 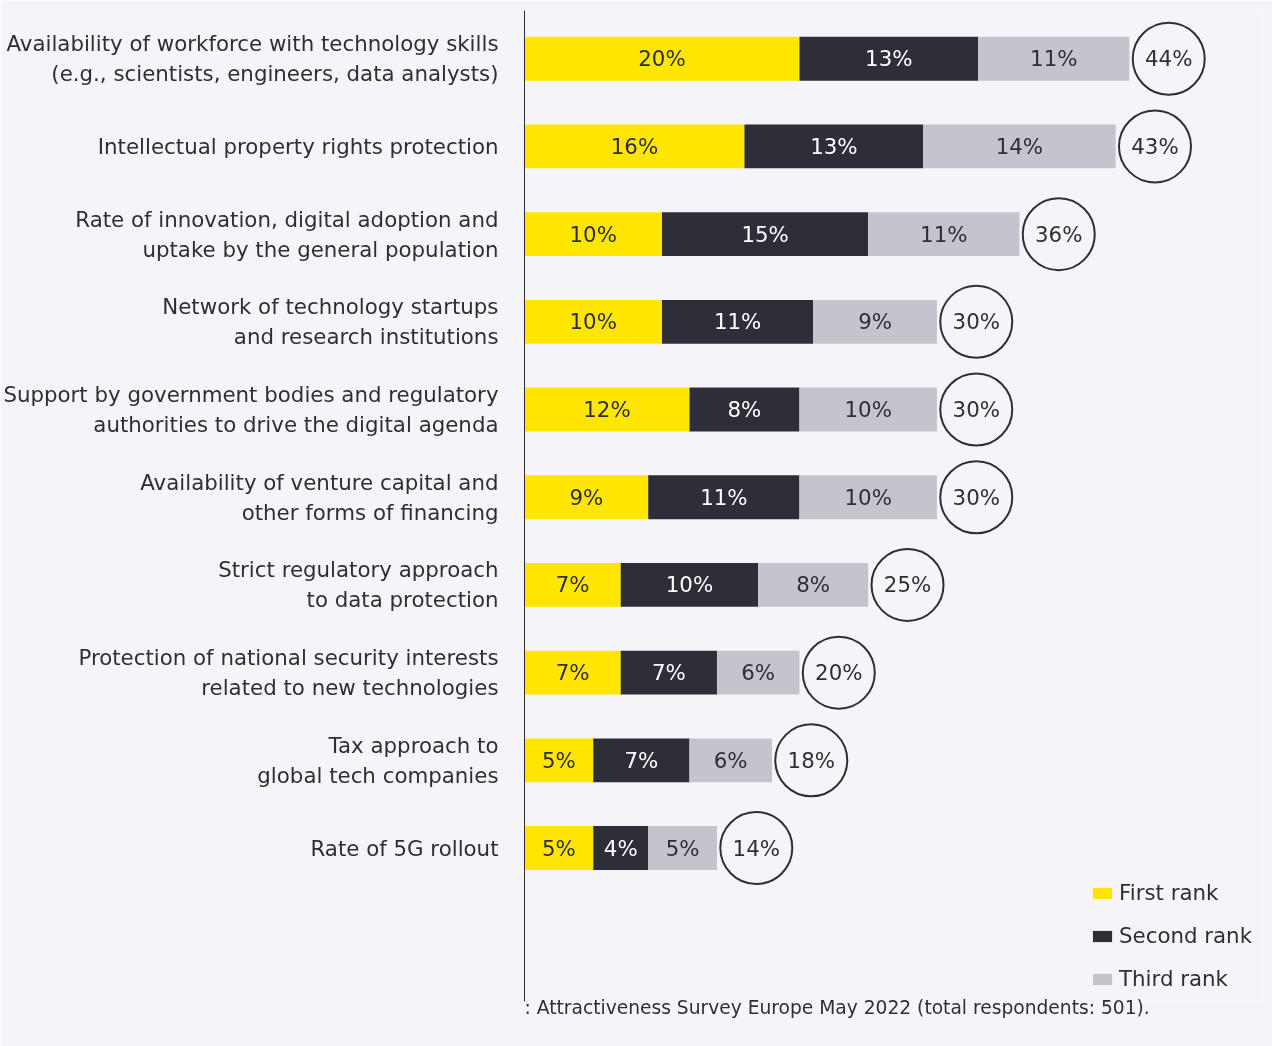 I want to click on data-label: 12%, so click(x=607, y=410).